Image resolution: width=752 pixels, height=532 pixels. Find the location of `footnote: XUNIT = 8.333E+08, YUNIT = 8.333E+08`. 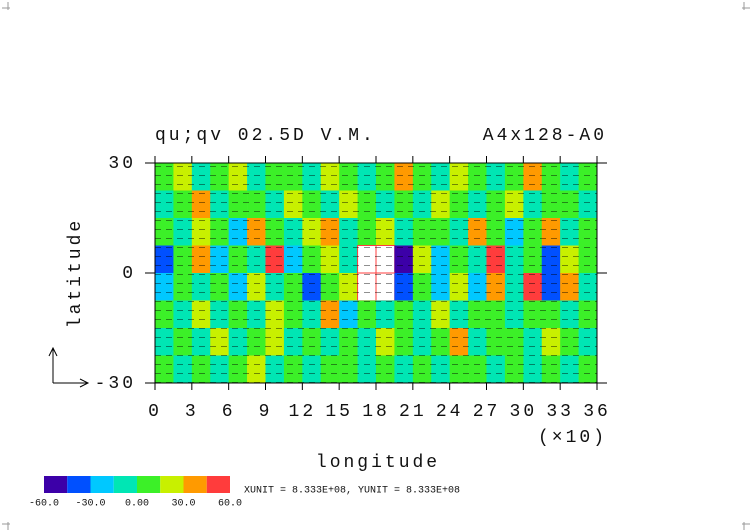

footnote: XUNIT = 8.333E+08, YUNIT = 8.333E+08 is located at coordinates (352, 491).